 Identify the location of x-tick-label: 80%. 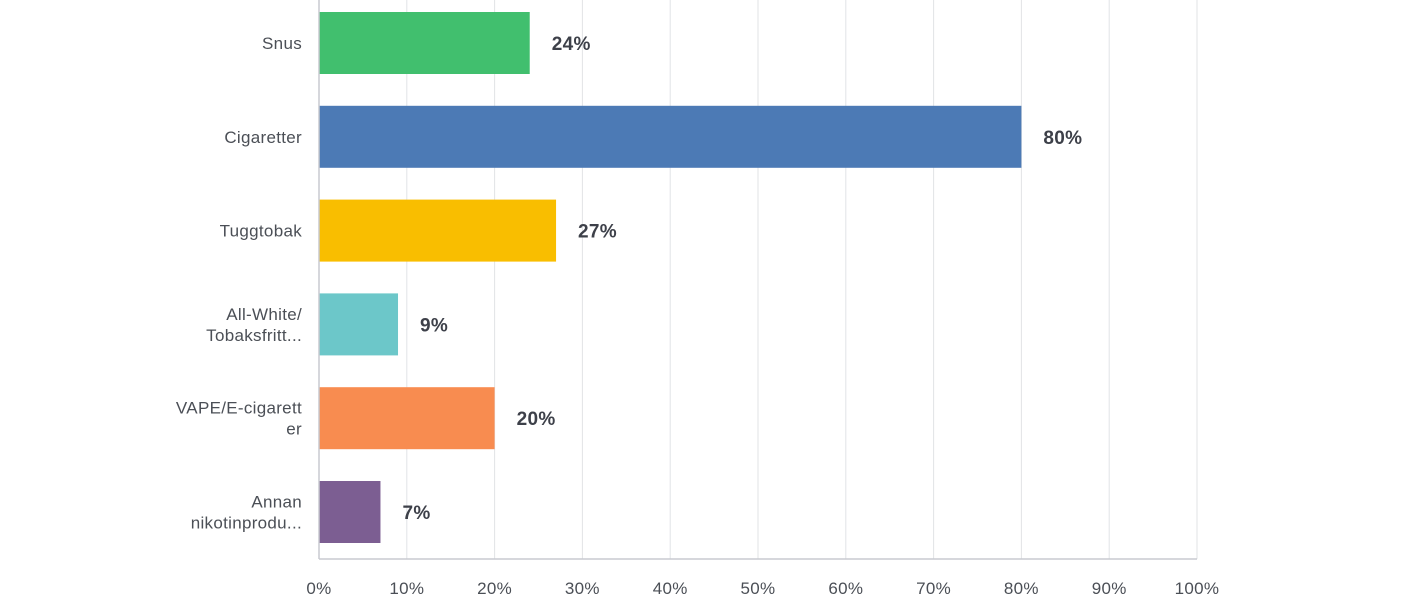
(1021, 588).